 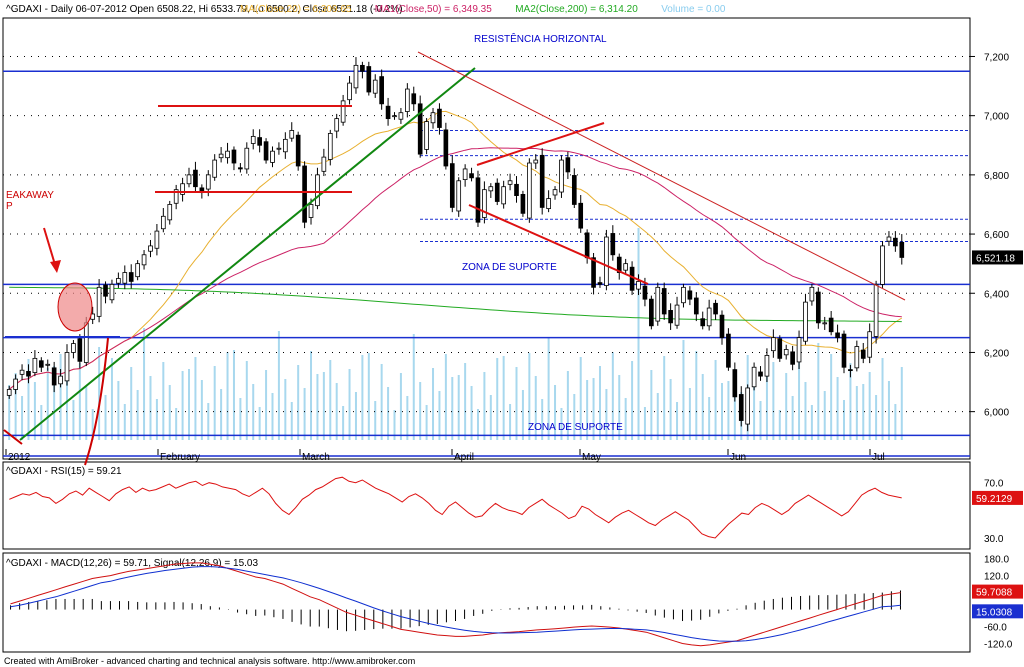 What do you see at coordinates (575, 427) in the screenshot?
I see `support-label-2: ZONA DE SUPORTE` at bounding box center [575, 427].